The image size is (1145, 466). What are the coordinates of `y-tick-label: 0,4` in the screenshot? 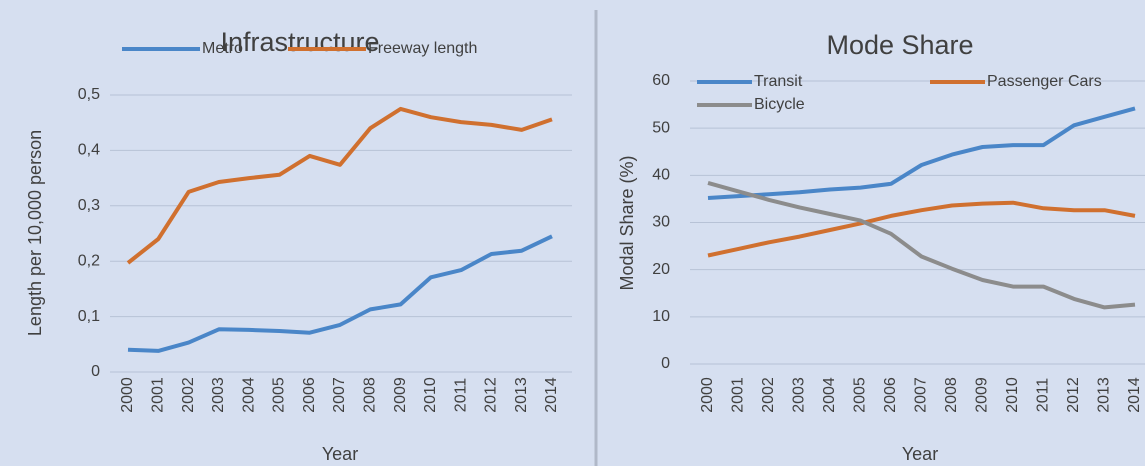 It's located at (89, 150).